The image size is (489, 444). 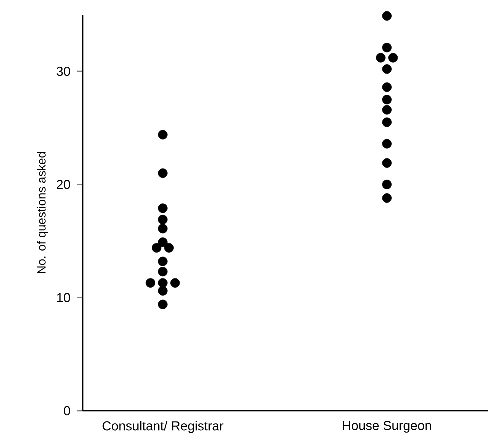 What do you see at coordinates (42, 213) in the screenshot?
I see `y-axis-title: No. of questions asked` at bounding box center [42, 213].